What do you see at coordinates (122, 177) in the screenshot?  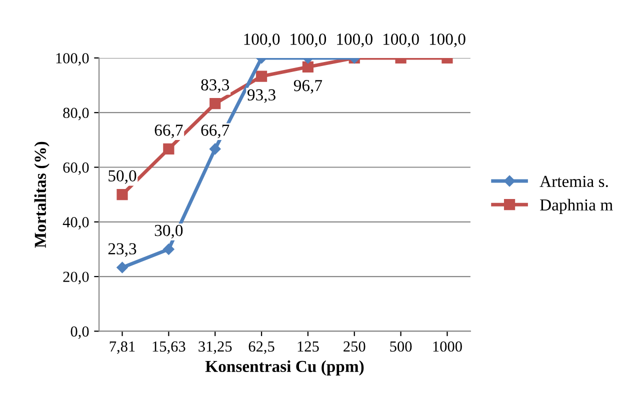 I see `data-label: 50,0` at bounding box center [122, 177].